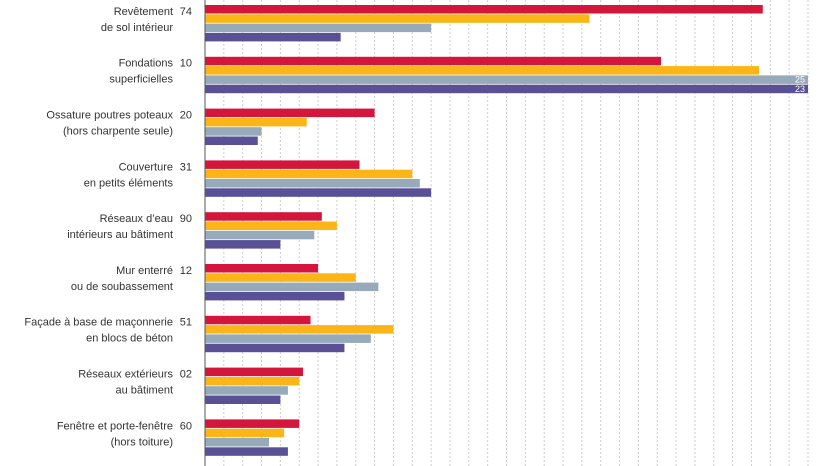 This screenshot has height=466, width=828. What do you see at coordinates (144, 391) in the screenshot?
I see `category-label: au bâtiment` at bounding box center [144, 391].